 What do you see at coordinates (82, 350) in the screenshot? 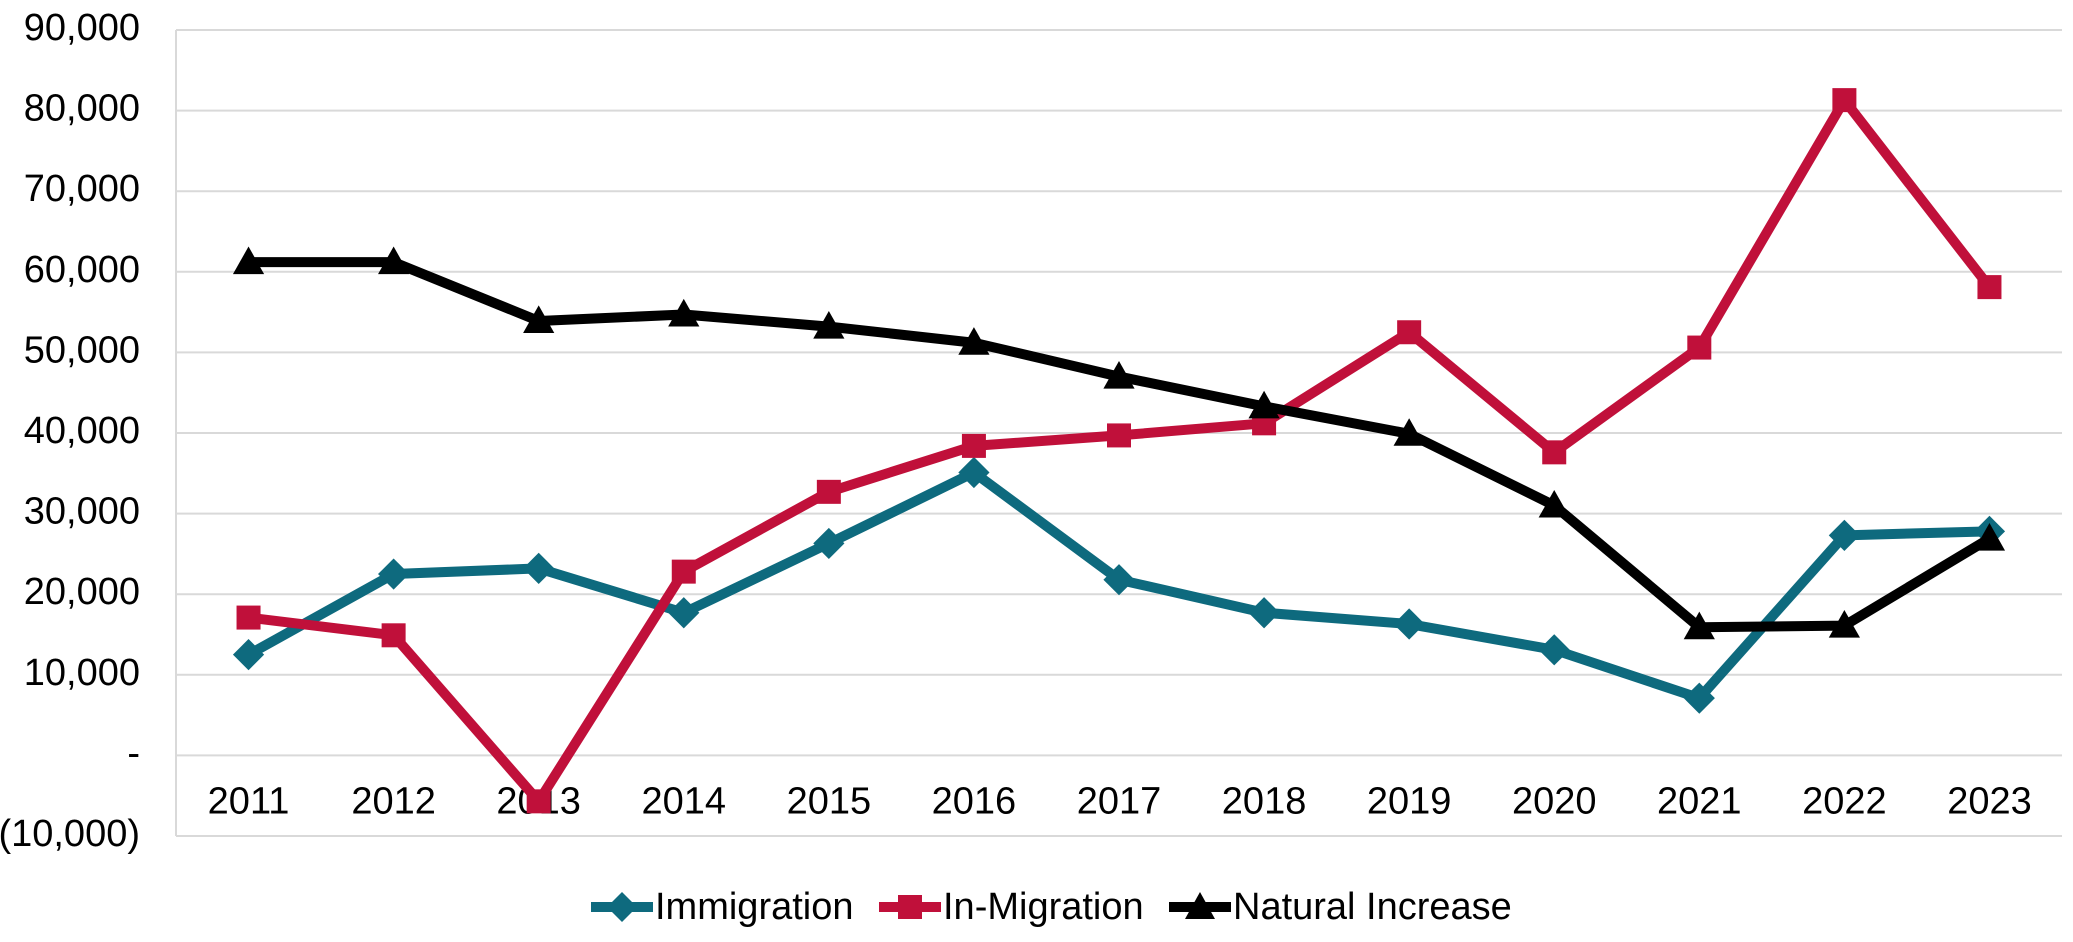
I see `y-tick-label: 50,000` at bounding box center [82, 350].